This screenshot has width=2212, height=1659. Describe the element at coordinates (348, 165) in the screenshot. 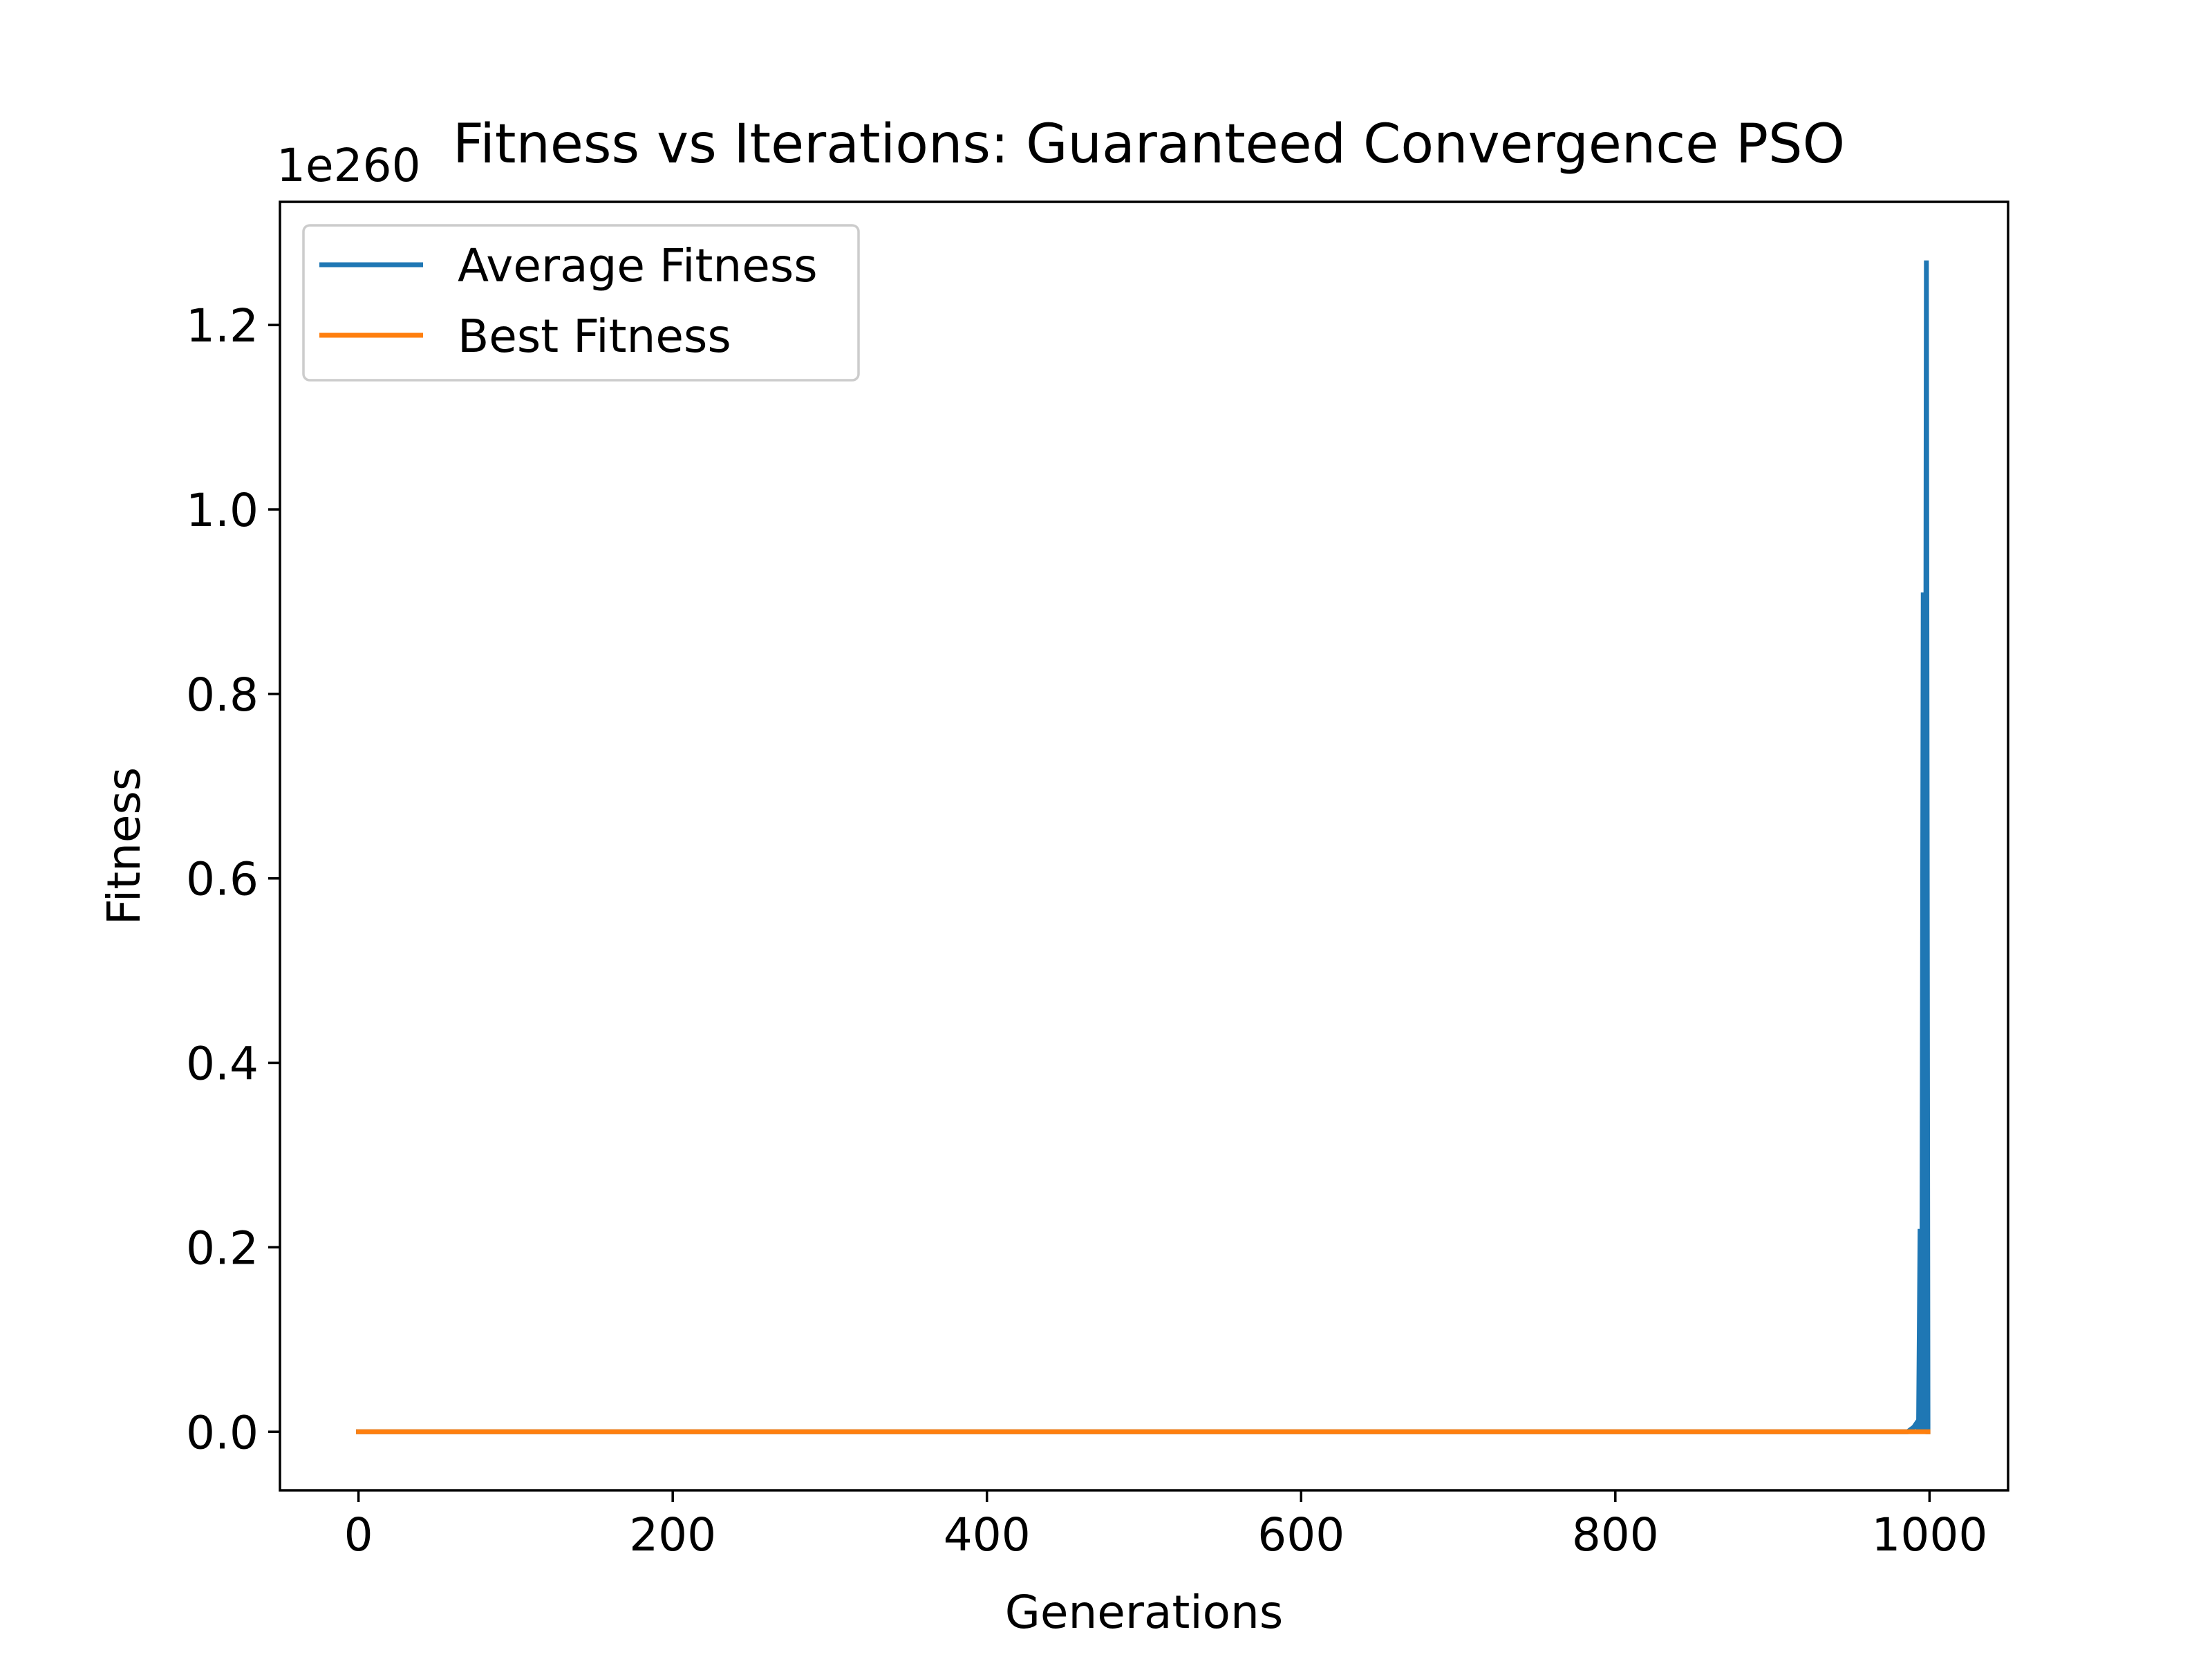

I see `y-offset-label: 1e260` at that location.